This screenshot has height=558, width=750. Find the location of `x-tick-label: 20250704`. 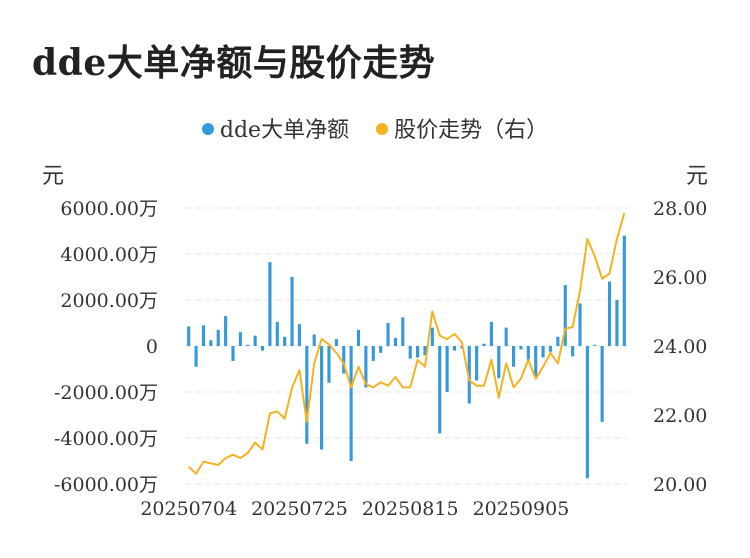

x-tick-label: 20250704 is located at coordinates (188, 509).